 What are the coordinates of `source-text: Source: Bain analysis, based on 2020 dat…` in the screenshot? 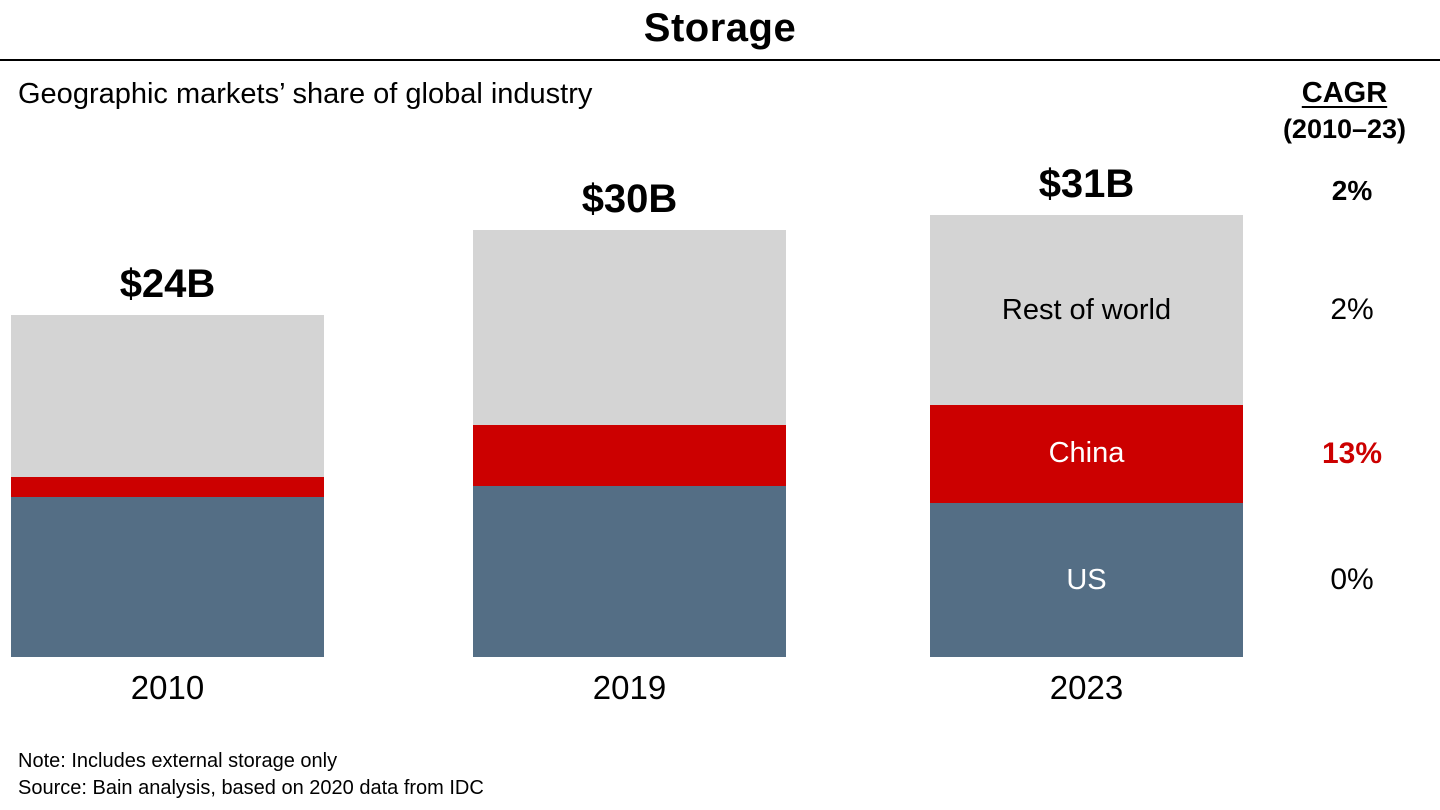 It's located at (251, 788).